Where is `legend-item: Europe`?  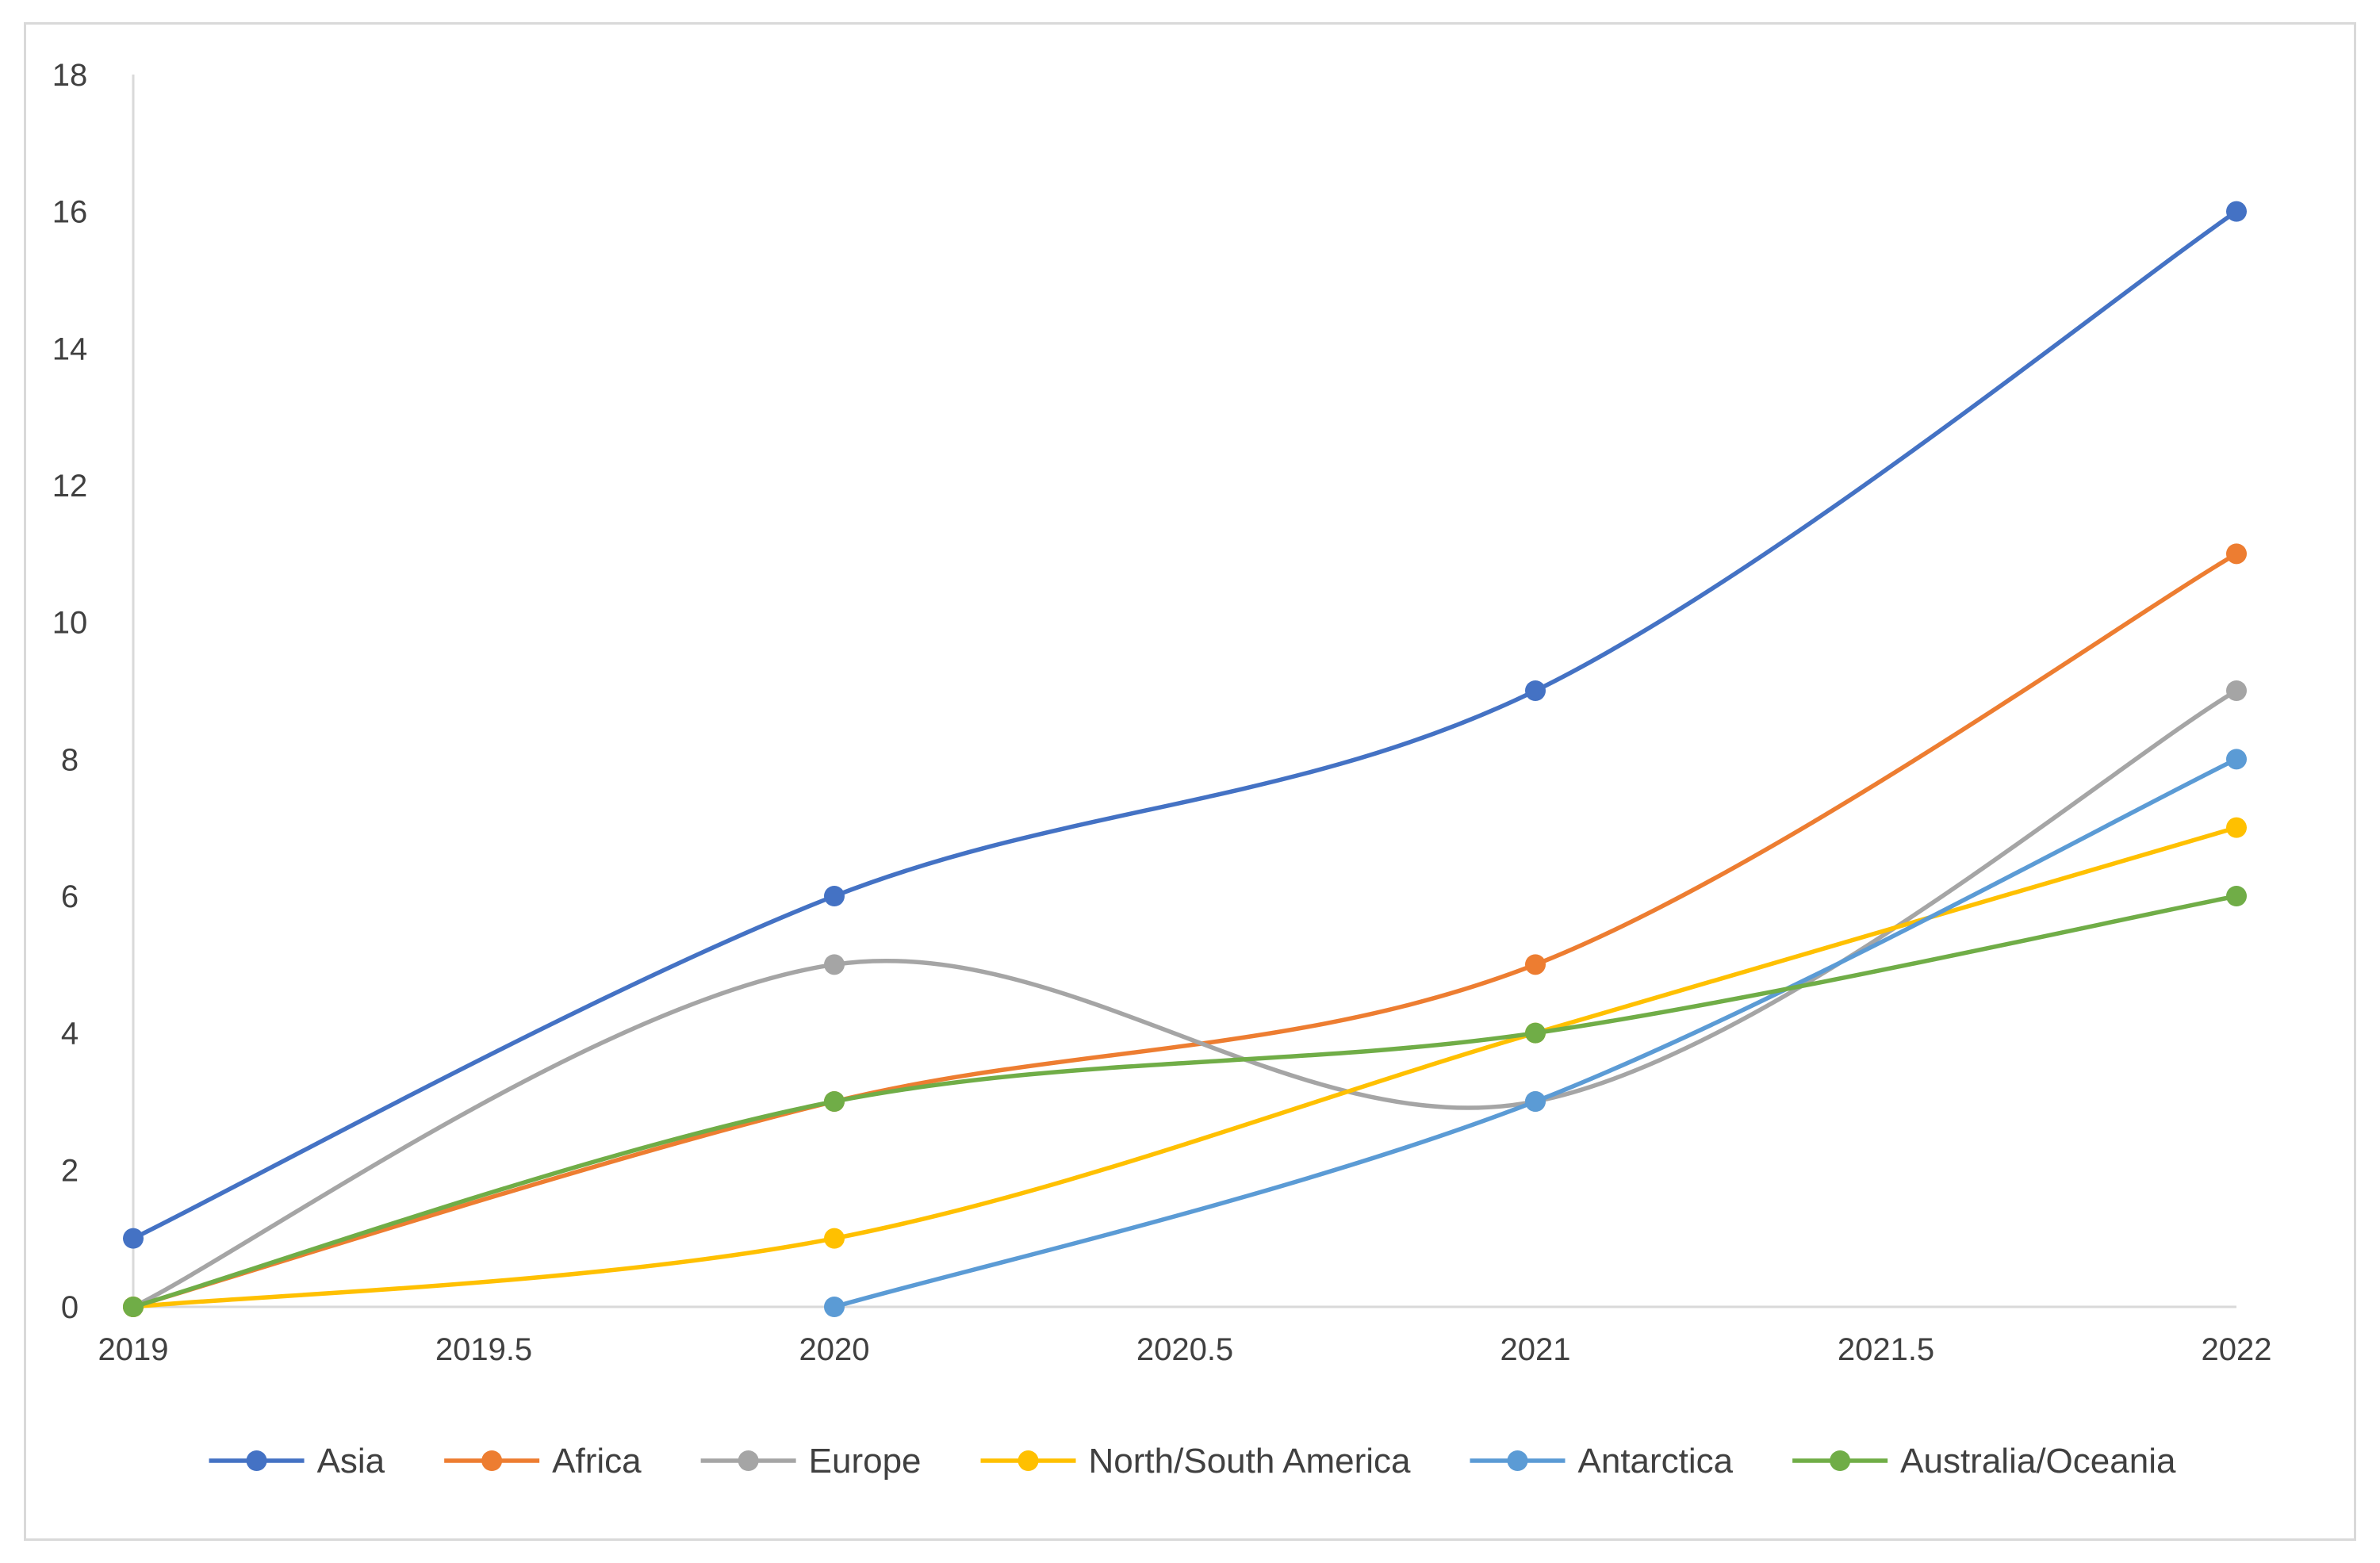 legend-item: Europe is located at coordinates (811, 1461).